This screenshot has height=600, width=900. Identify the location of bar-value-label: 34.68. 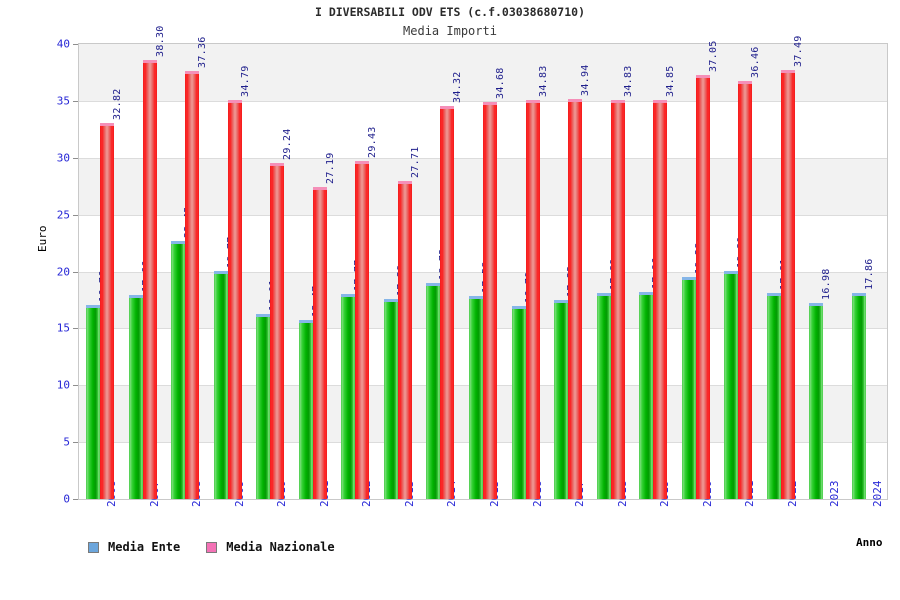
(500, 82).